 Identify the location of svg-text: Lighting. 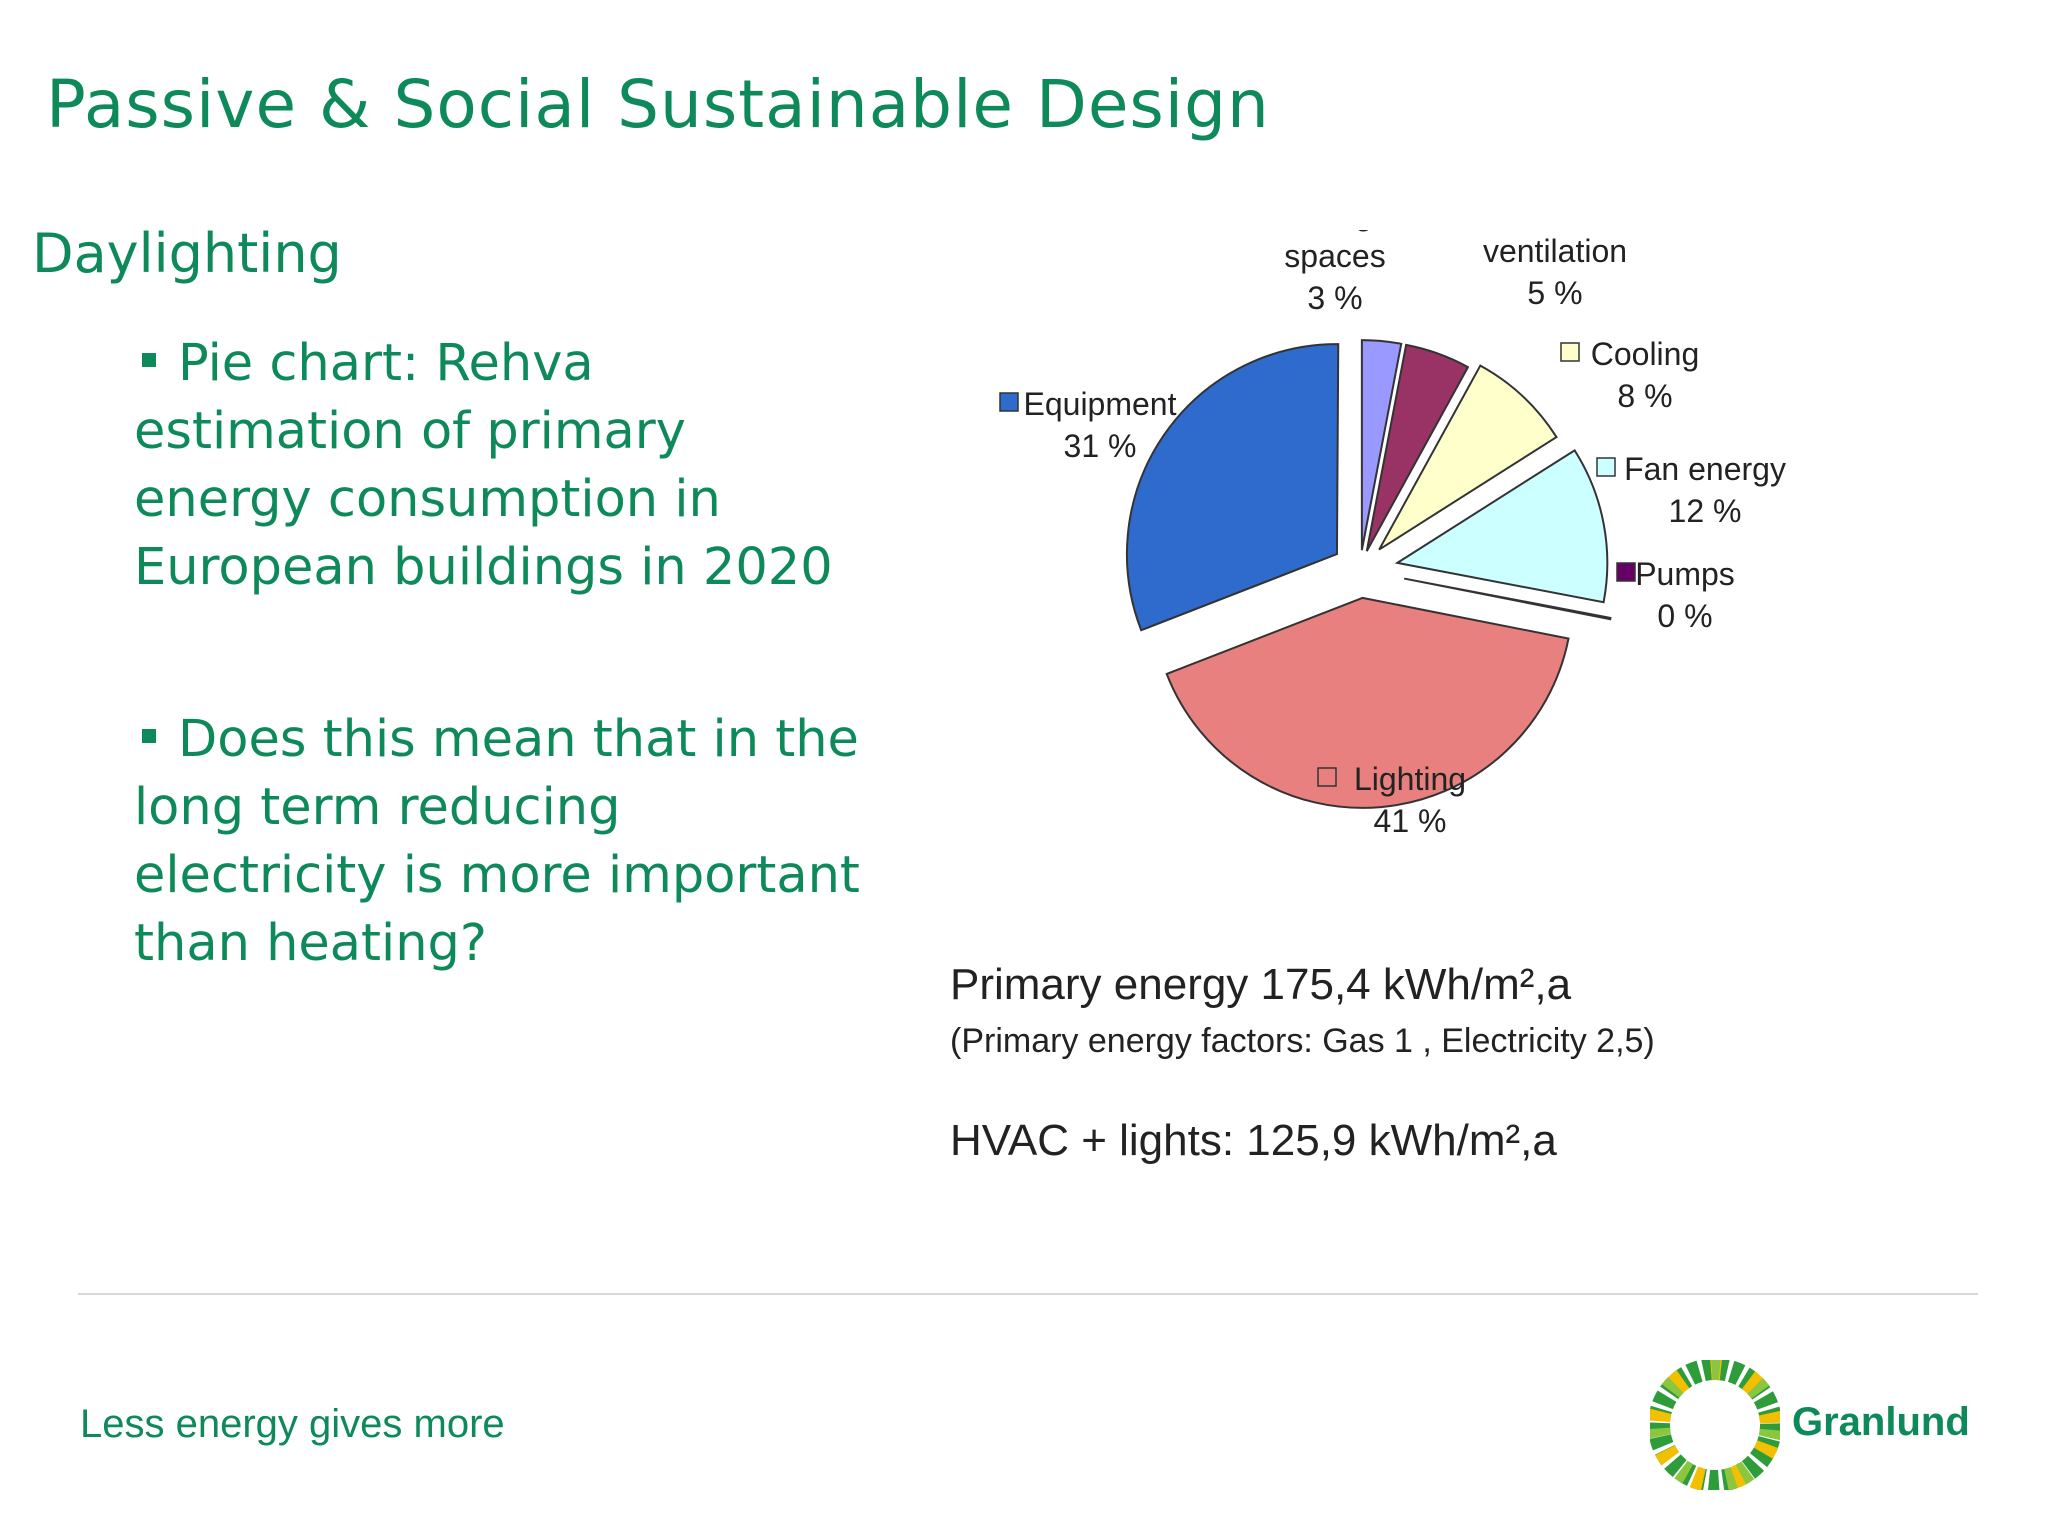
(1410, 779).